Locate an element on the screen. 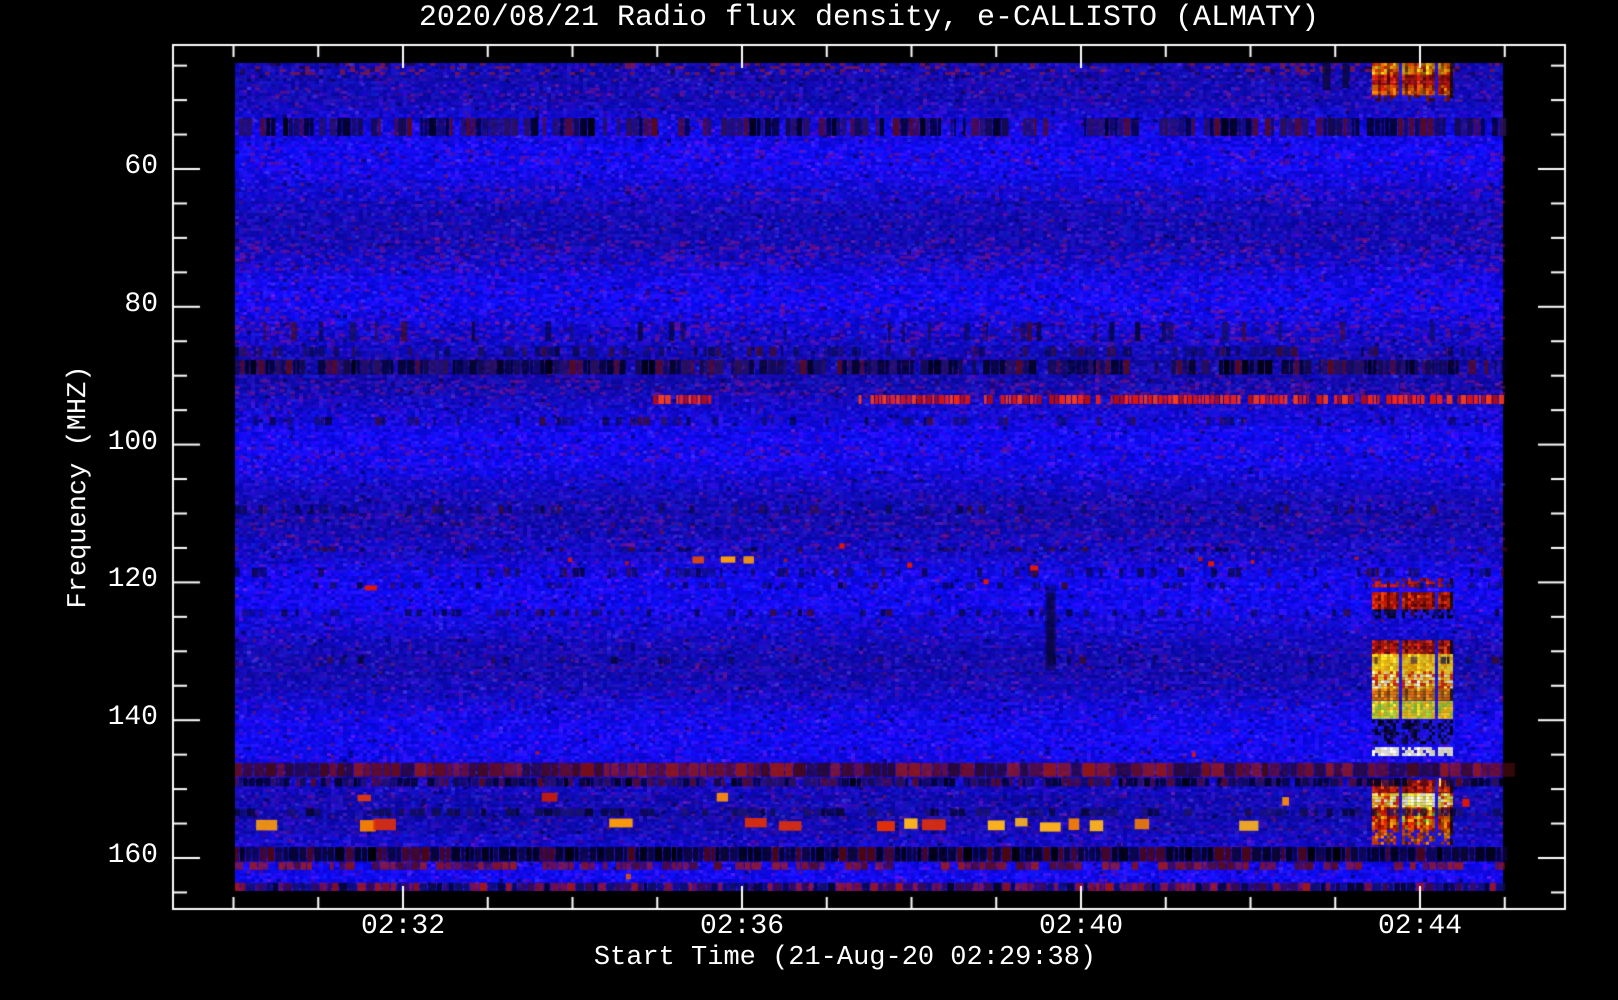  y-tick-label: 80 is located at coordinates (141, 304).